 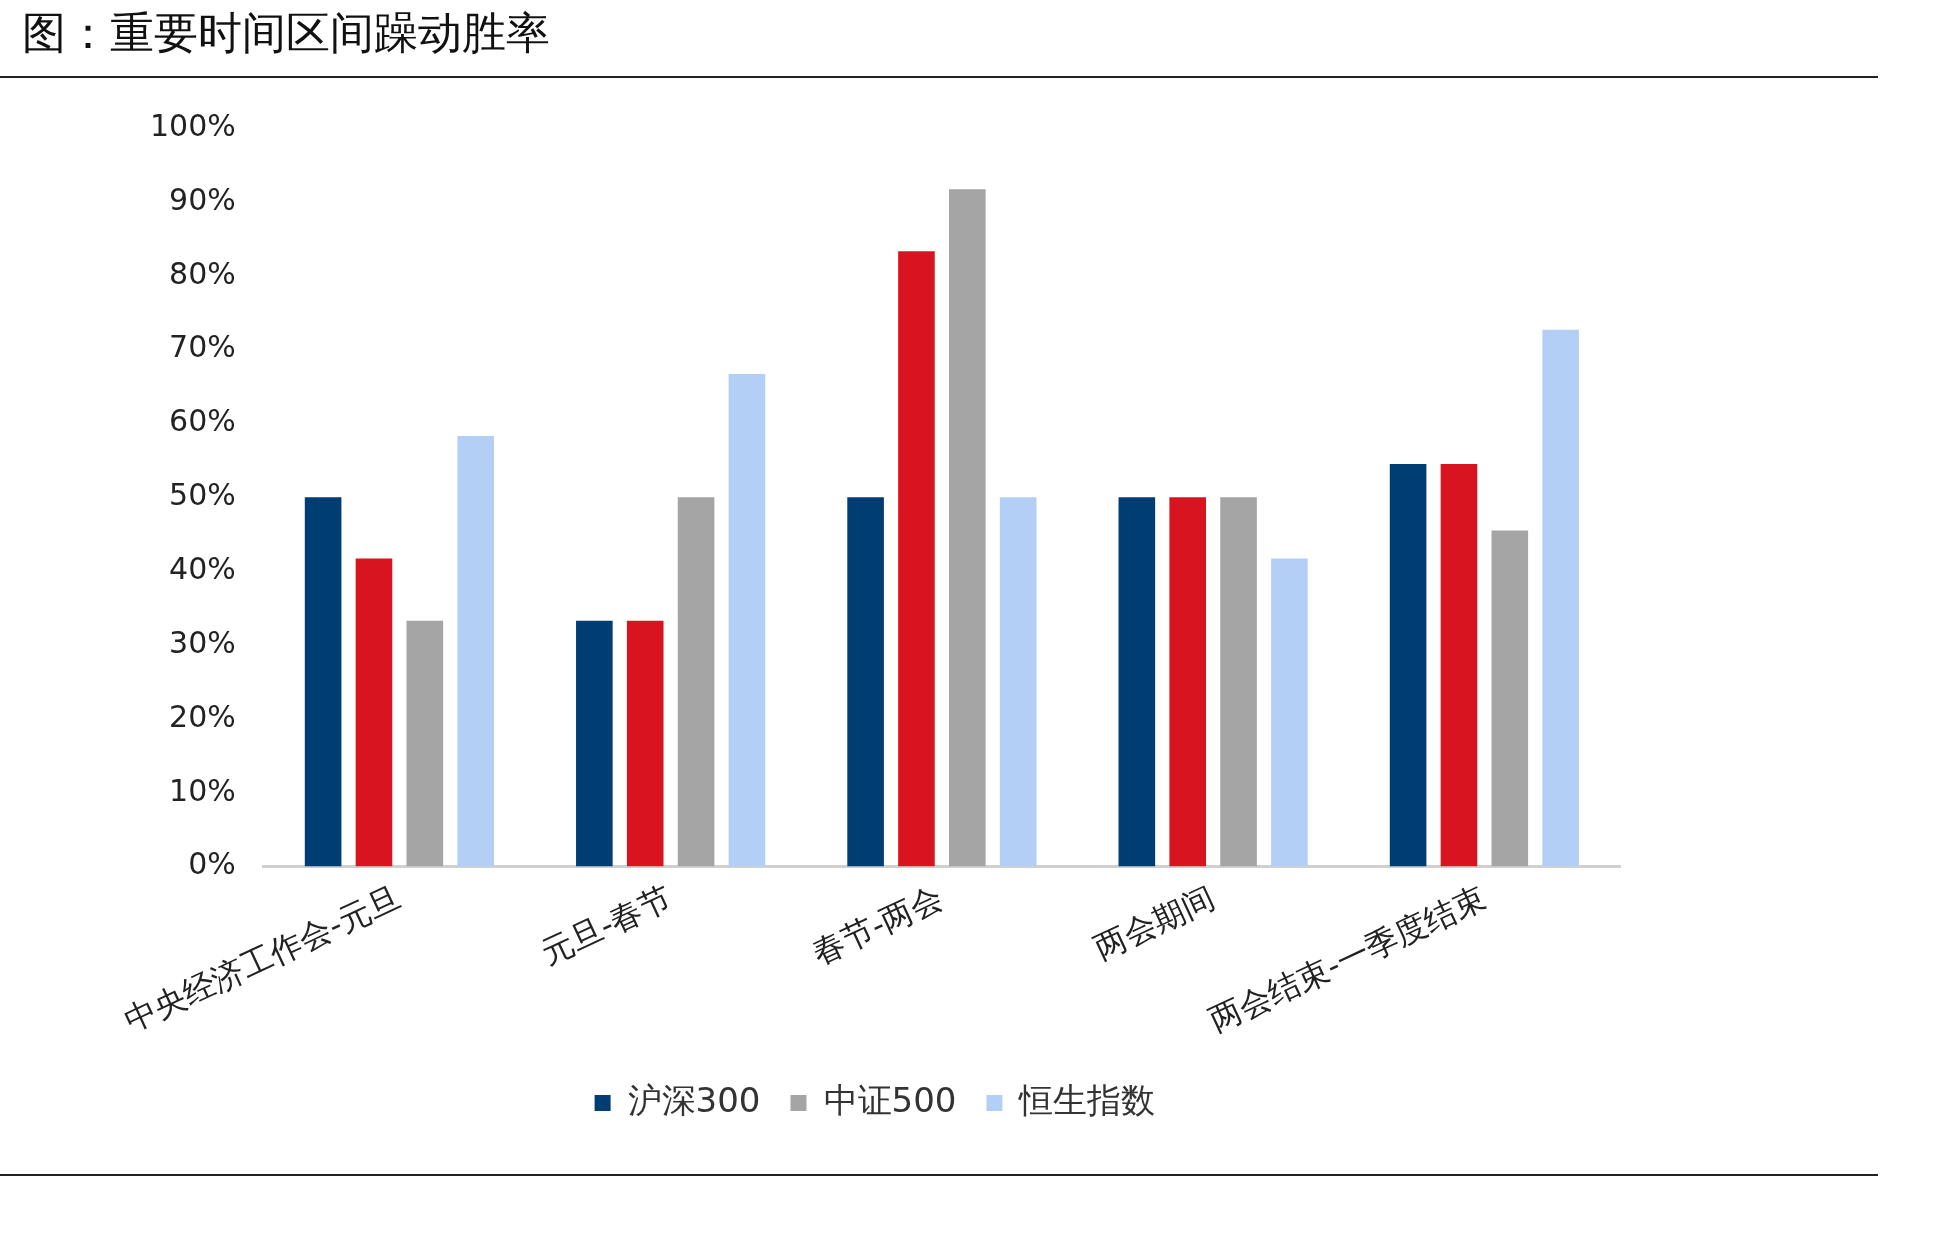 I want to click on x-tick-label: 春节-两会, so click(x=877, y=925).